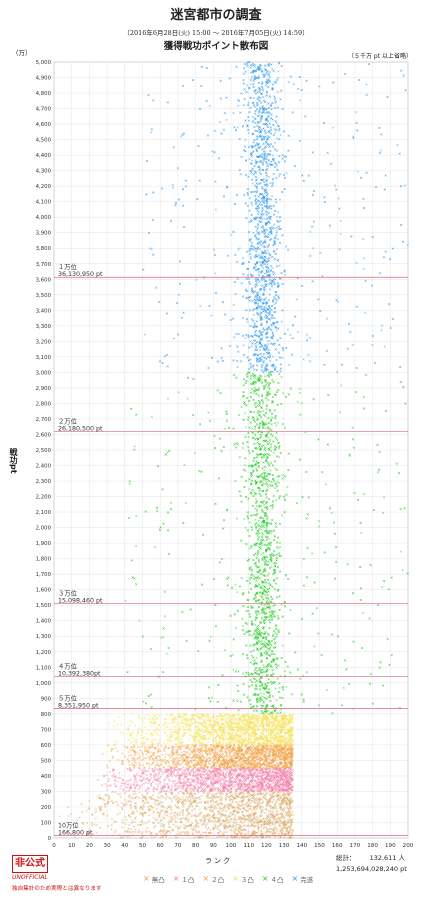 This screenshot has width=432, height=900. What do you see at coordinates (355, 846) in the screenshot?
I see `x-tick-label: 170` at bounding box center [355, 846].